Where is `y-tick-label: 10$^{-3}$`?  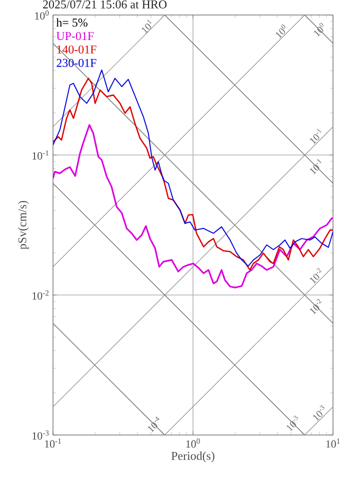
y-tick-label: 10$^{-3}$ is located at coordinates (40, 435).